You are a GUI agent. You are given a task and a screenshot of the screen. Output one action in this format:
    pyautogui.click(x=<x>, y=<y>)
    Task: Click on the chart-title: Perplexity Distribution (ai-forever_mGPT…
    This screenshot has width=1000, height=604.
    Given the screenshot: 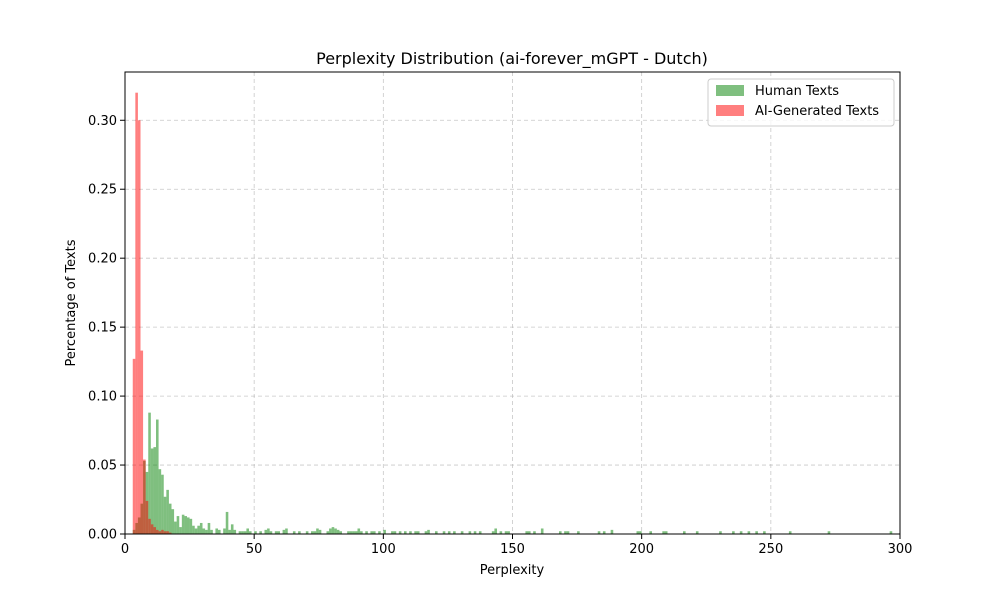 What is the action you would take?
    pyautogui.click(x=512, y=59)
    